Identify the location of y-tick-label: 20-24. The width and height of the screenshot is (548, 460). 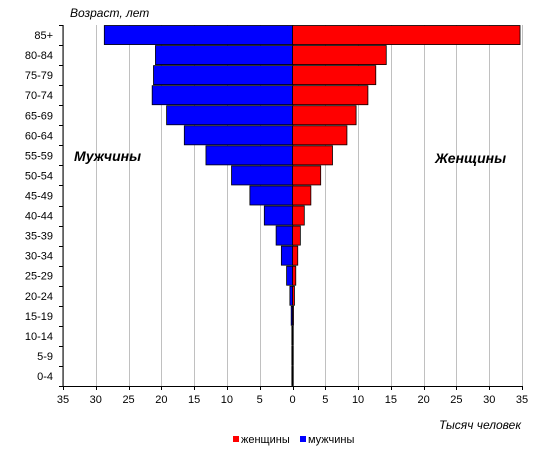
(39, 297).